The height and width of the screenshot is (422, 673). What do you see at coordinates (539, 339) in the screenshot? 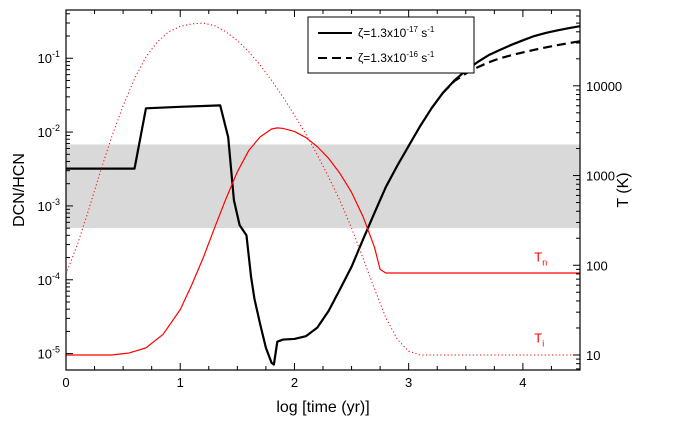
I see `annotation-Ti: Ti` at bounding box center [539, 339].